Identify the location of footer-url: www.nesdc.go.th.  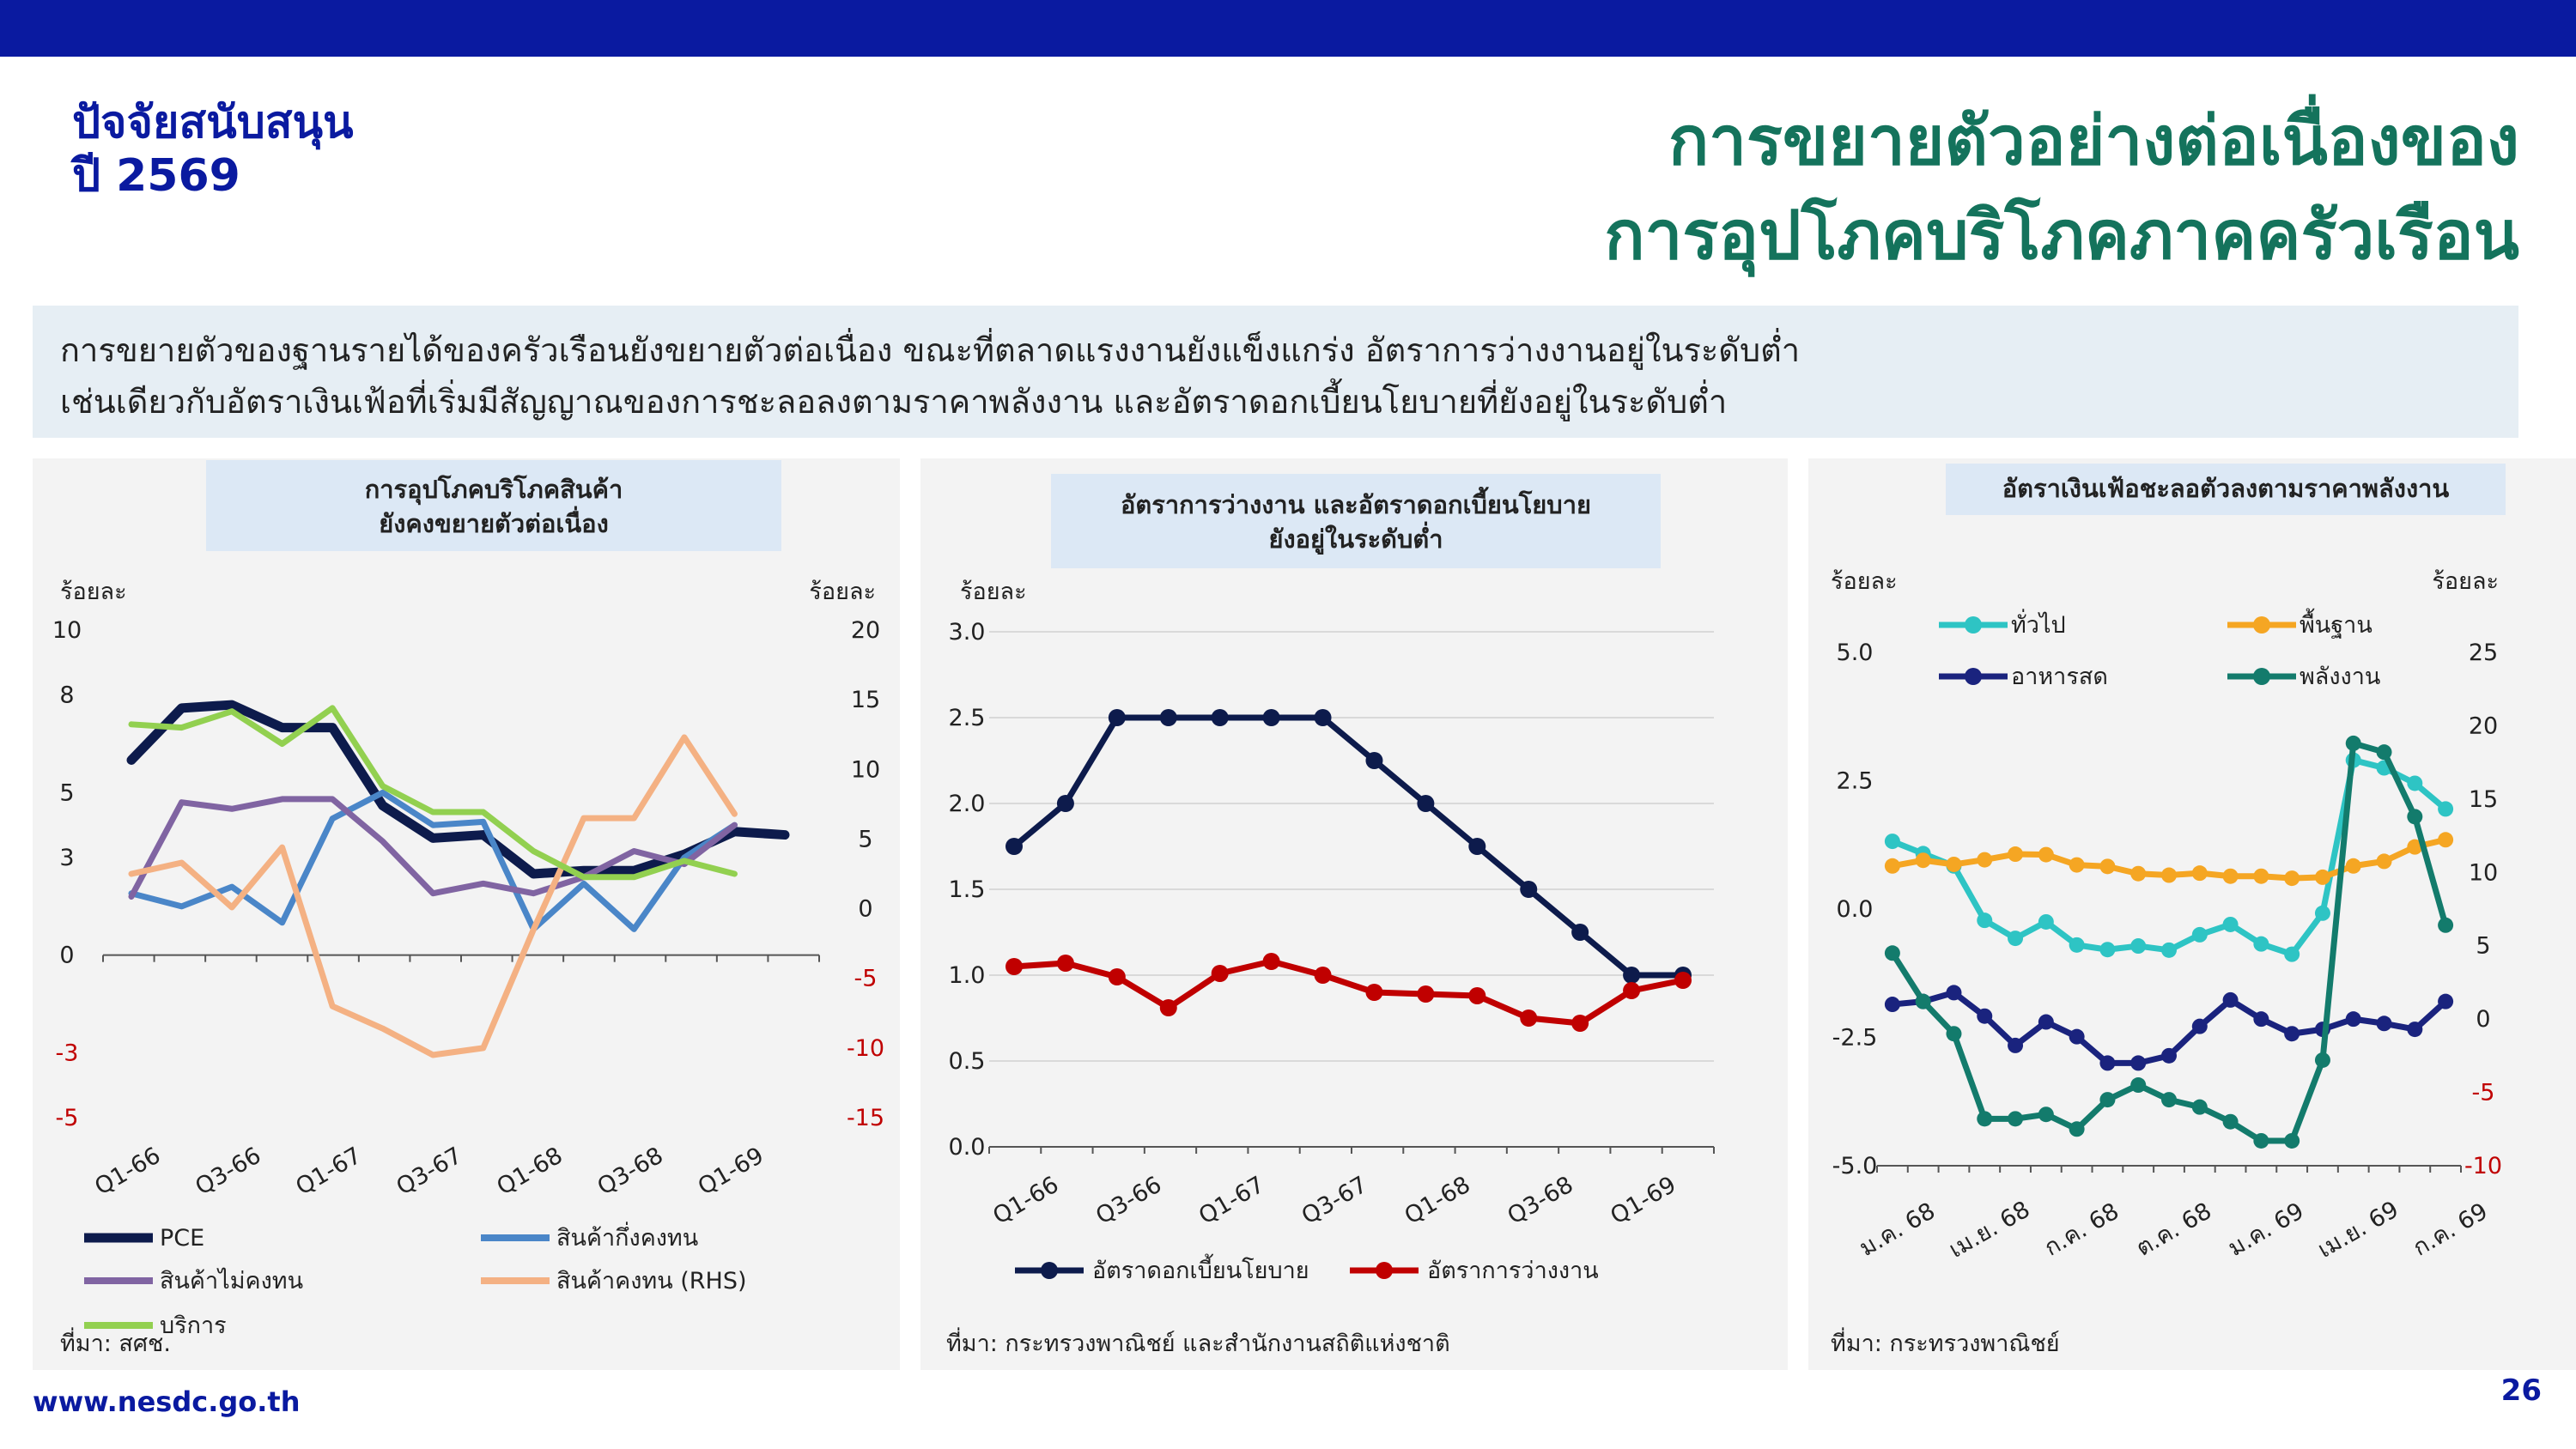
(167, 1401).